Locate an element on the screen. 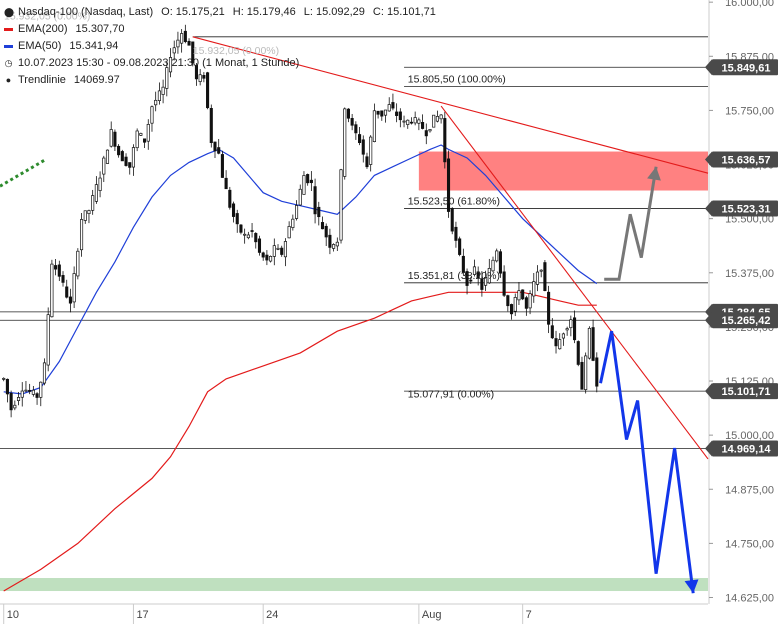 Image resolution: width=780 pixels, height=630 pixels. resistance-zone is located at coordinates (563, 171).